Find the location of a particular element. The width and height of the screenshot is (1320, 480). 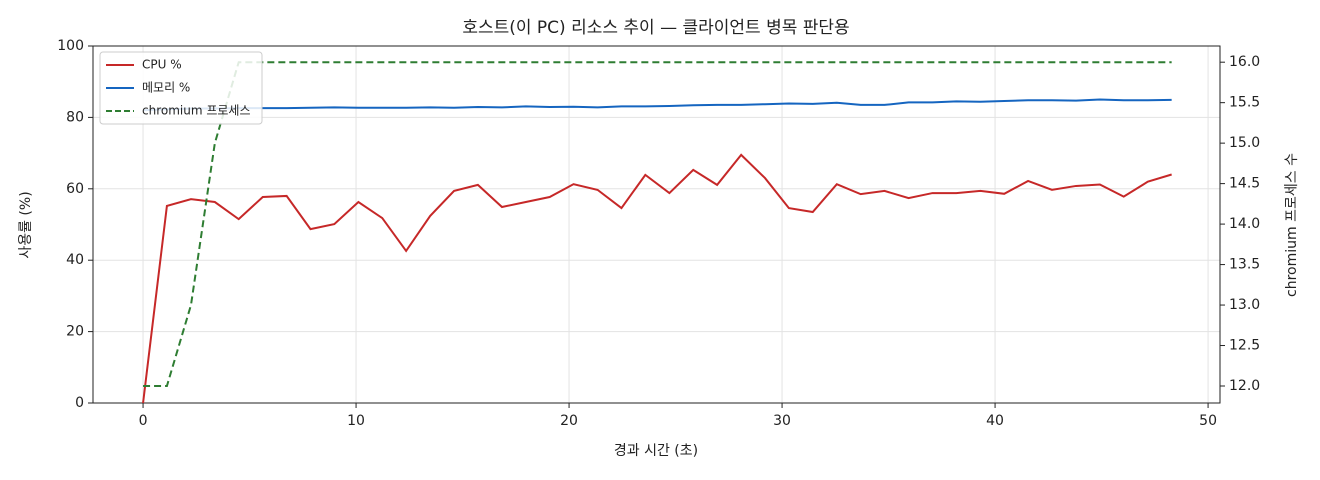

chart-title: 호스트(이 PC) 리소스 추이 — 클라이언트 병목 판단용 is located at coordinates (655, 28).